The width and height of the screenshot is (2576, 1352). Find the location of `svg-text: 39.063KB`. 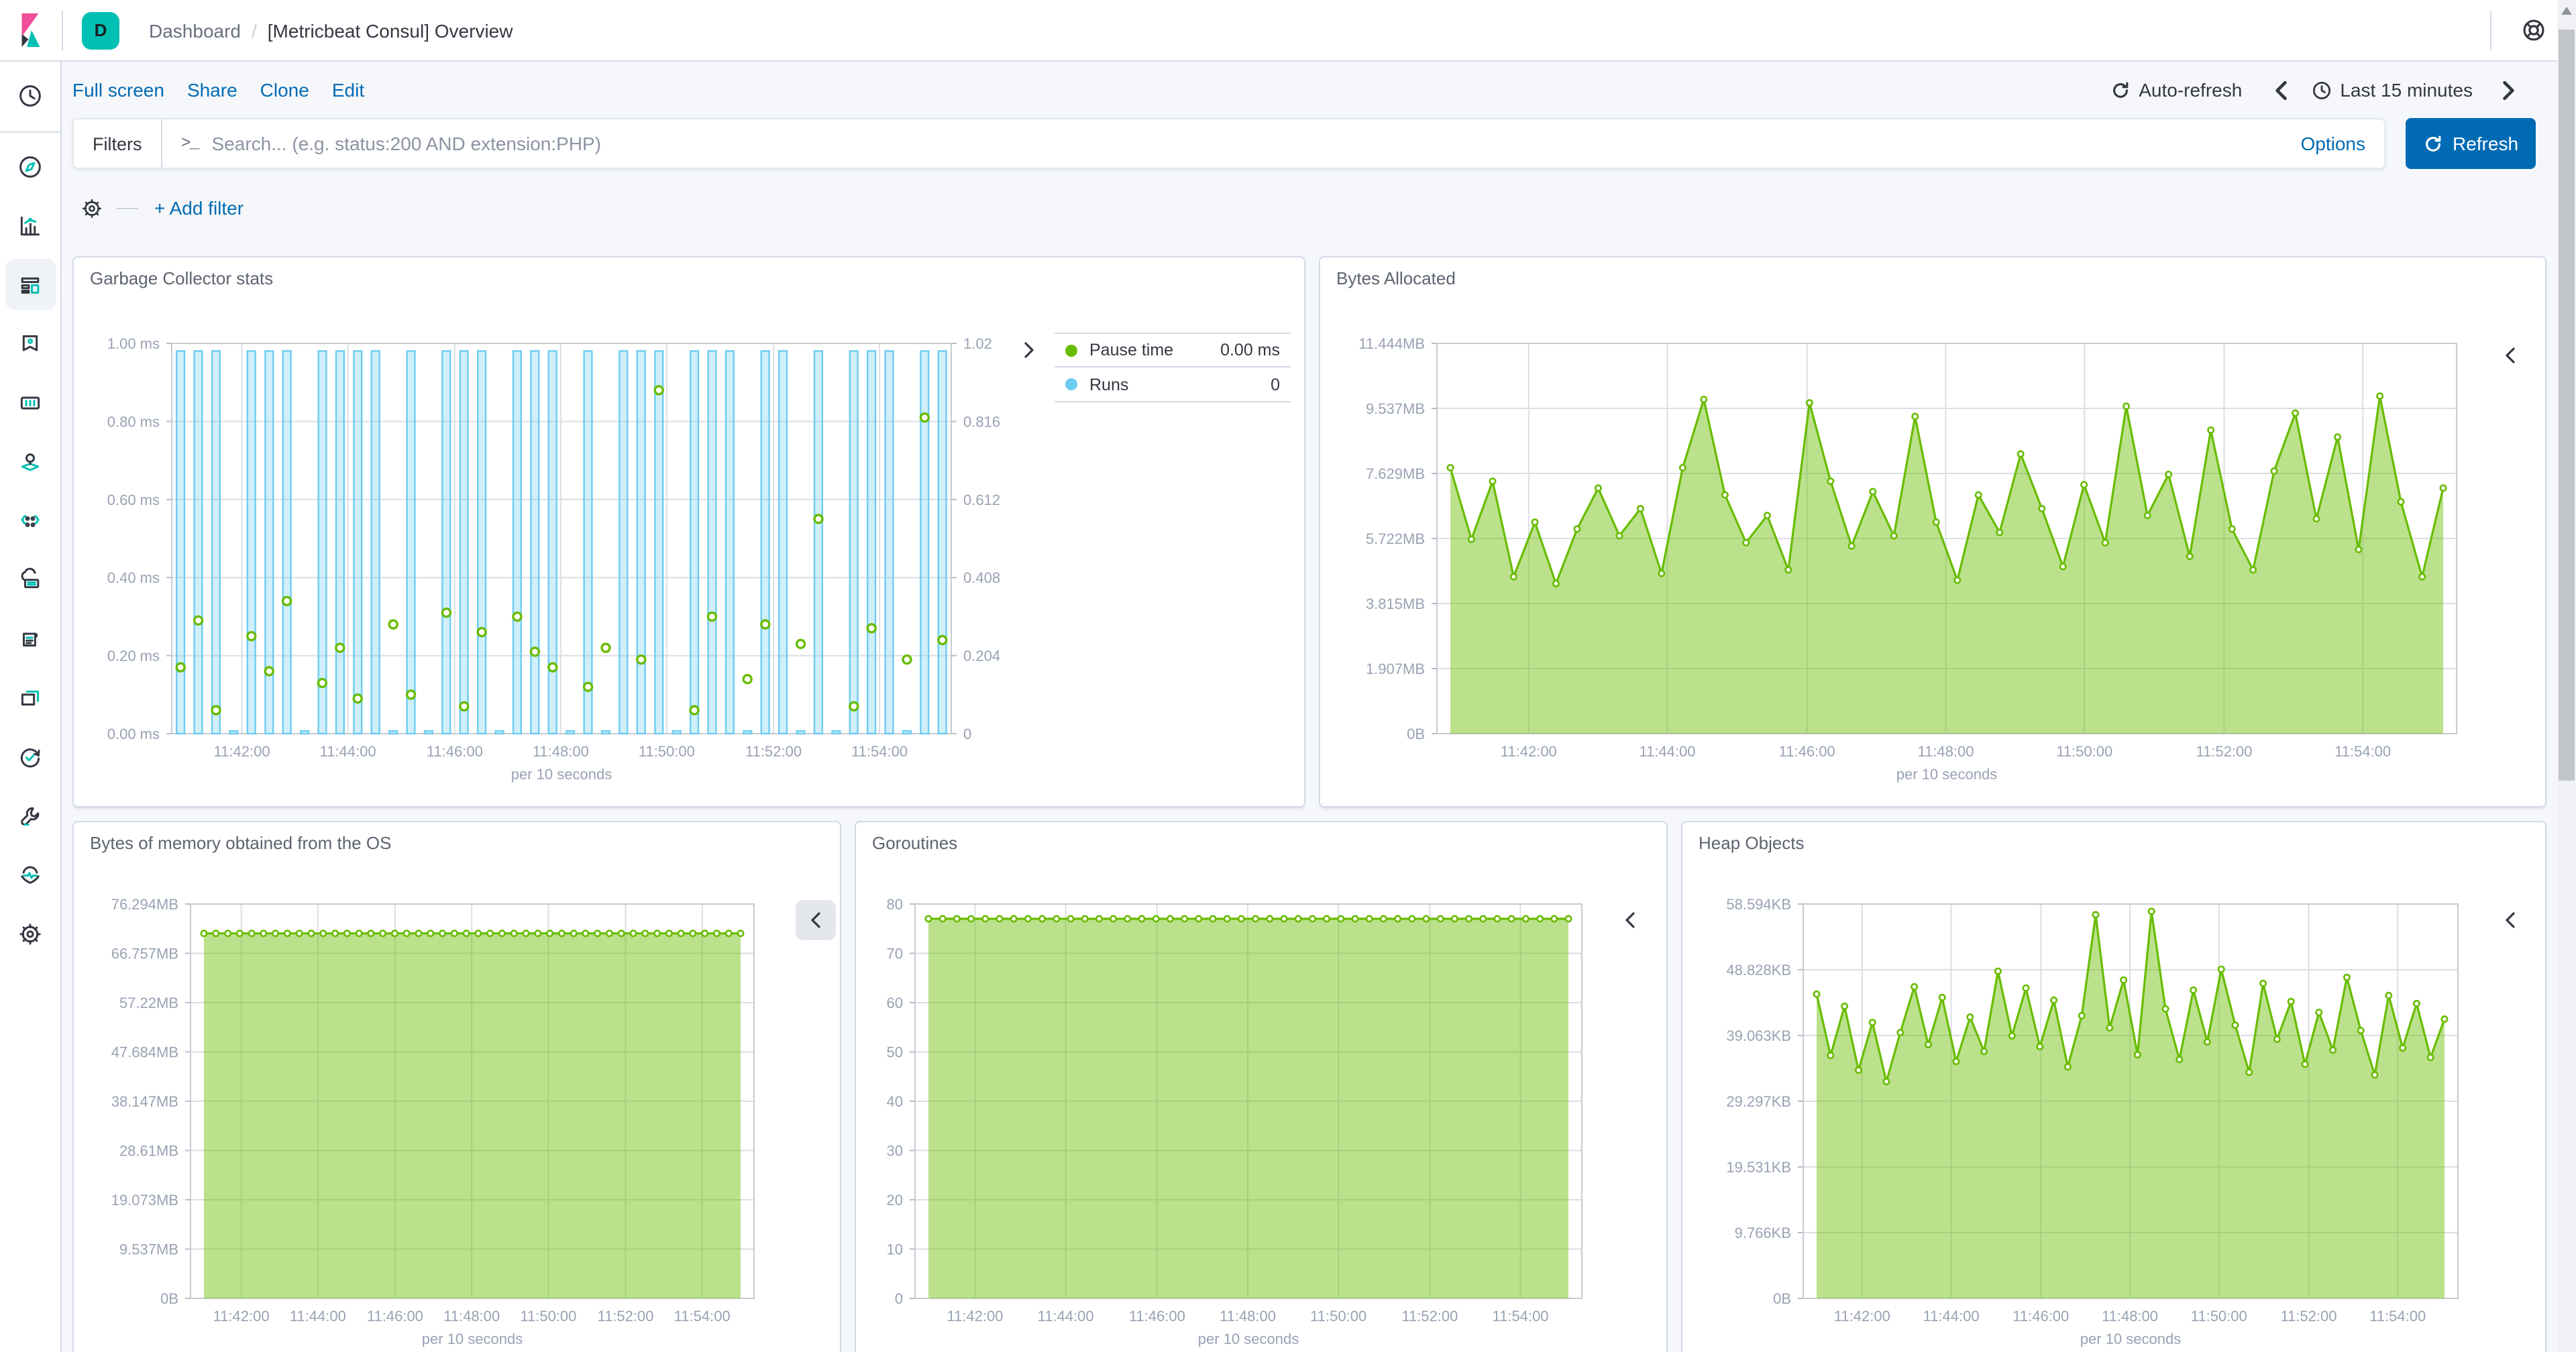

svg-text: 39.063KB is located at coordinates (1758, 1035).